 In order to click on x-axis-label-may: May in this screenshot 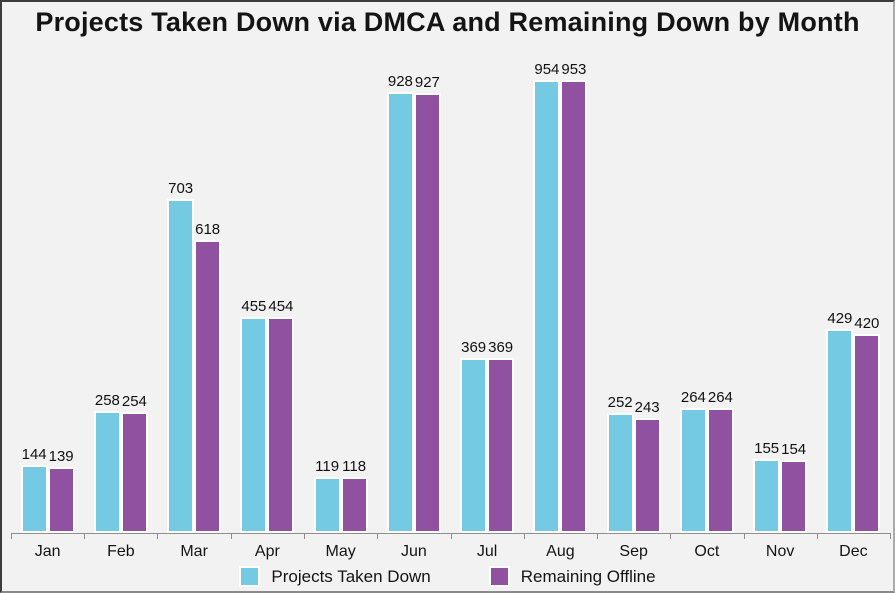, I will do `click(340, 551)`.